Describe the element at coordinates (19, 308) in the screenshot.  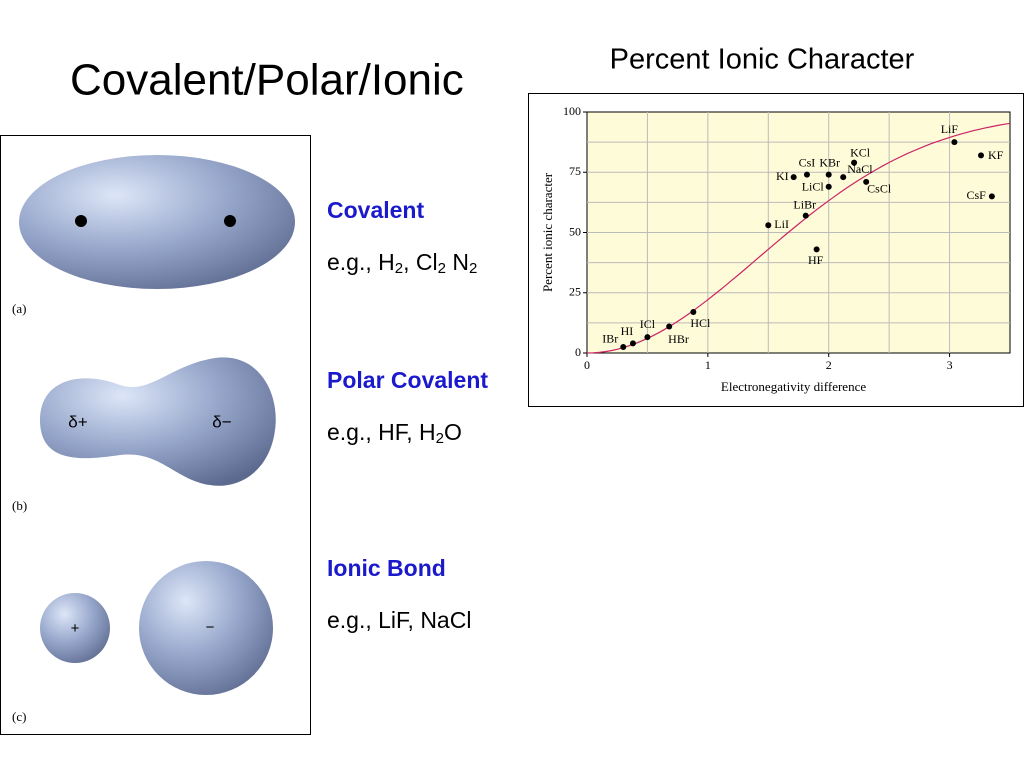
I see `panel-label: (a)` at that location.